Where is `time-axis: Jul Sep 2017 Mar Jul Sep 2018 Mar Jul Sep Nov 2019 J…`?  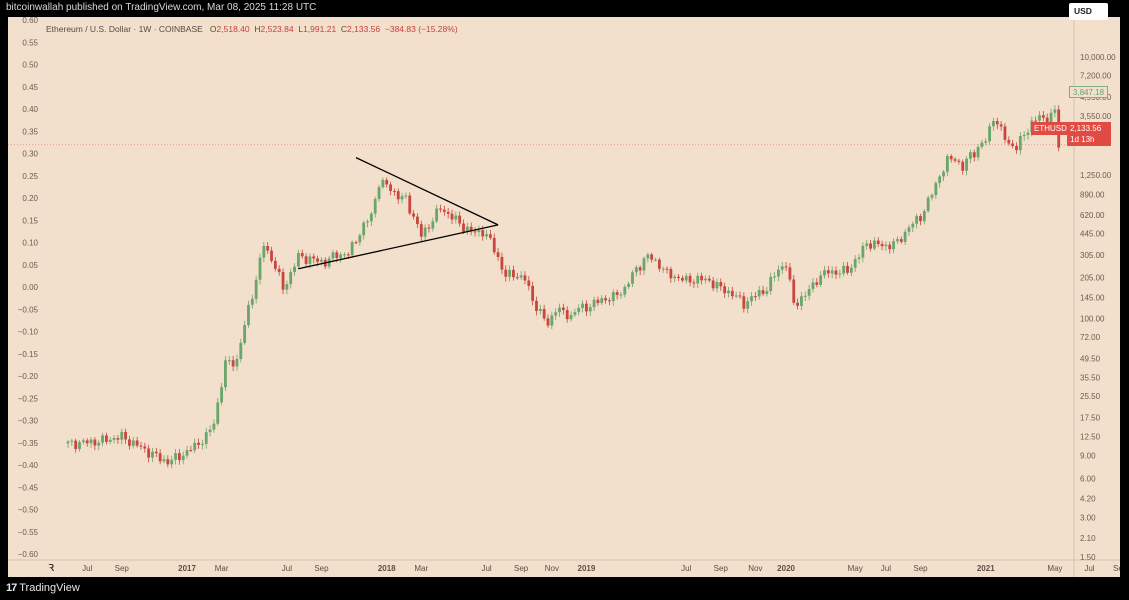 time-axis: Jul Sep 2017 Mar Jul Sep 2018 Mar Jul Sep Nov 2019 J… is located at coordinates (601, 568).